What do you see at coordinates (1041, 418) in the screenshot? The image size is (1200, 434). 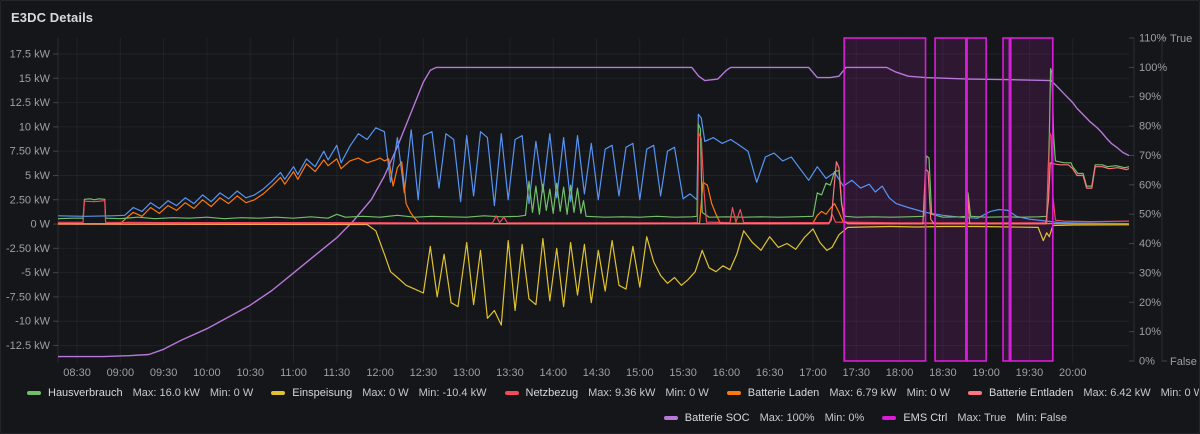 I see `legend-min-value: Min: False` at bounding box center [1041, 418].